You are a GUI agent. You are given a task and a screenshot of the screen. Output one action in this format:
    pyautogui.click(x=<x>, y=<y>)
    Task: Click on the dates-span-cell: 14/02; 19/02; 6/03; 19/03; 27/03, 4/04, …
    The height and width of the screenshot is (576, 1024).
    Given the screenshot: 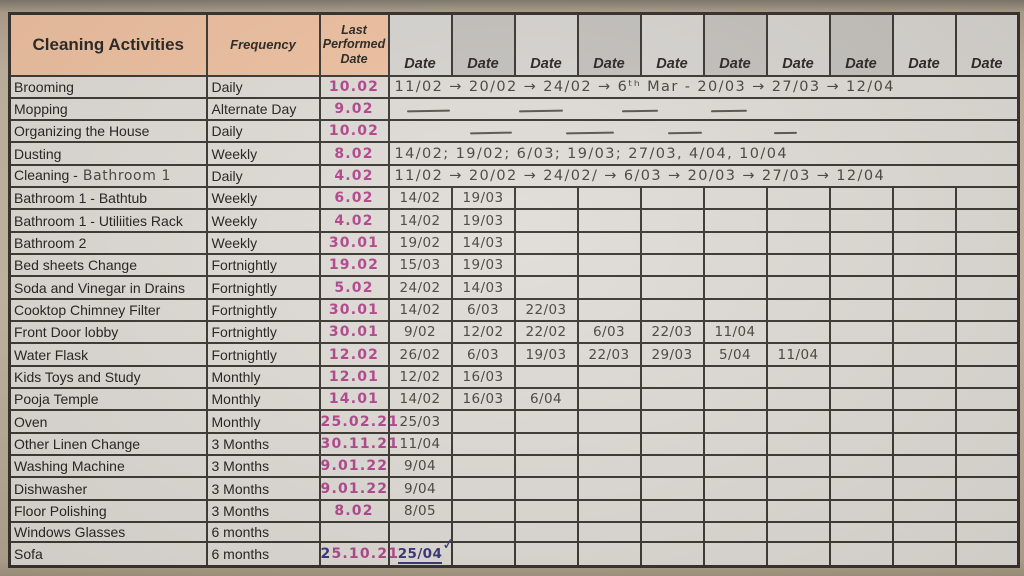 What is the action you would take?
    pyautogui.click(x=703, y=153)
    